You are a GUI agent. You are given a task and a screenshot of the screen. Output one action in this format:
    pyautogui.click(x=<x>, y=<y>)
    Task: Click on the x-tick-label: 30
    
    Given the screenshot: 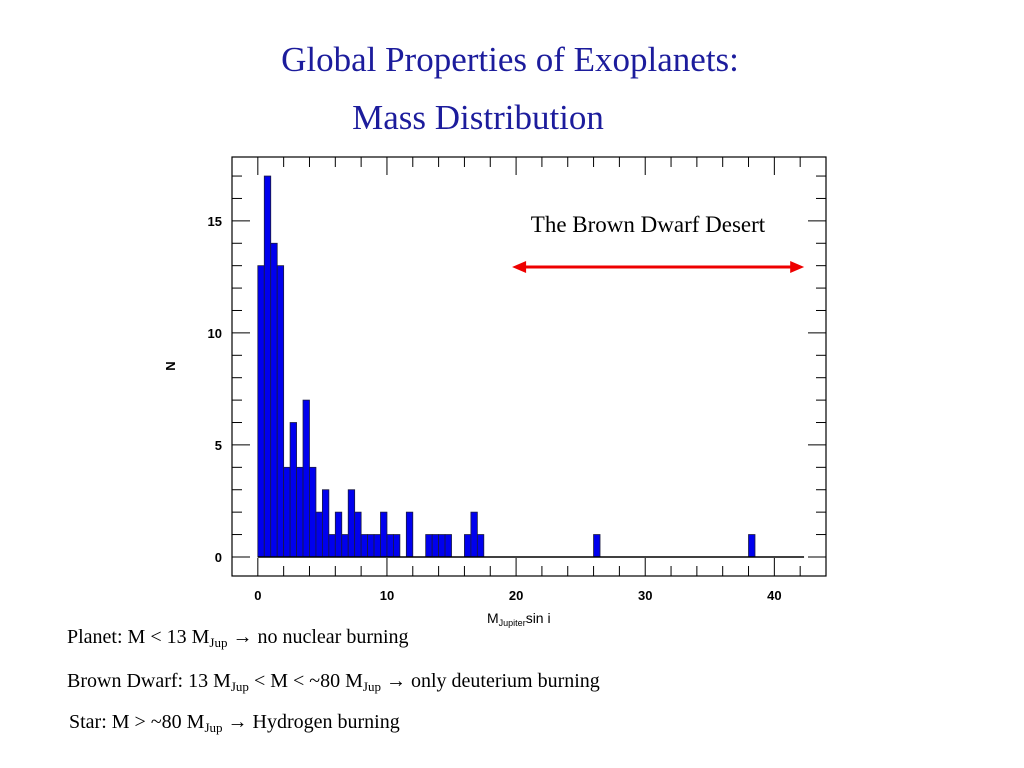 What is the action you would take?
    pyautogui.click(x=645, y=595)
    